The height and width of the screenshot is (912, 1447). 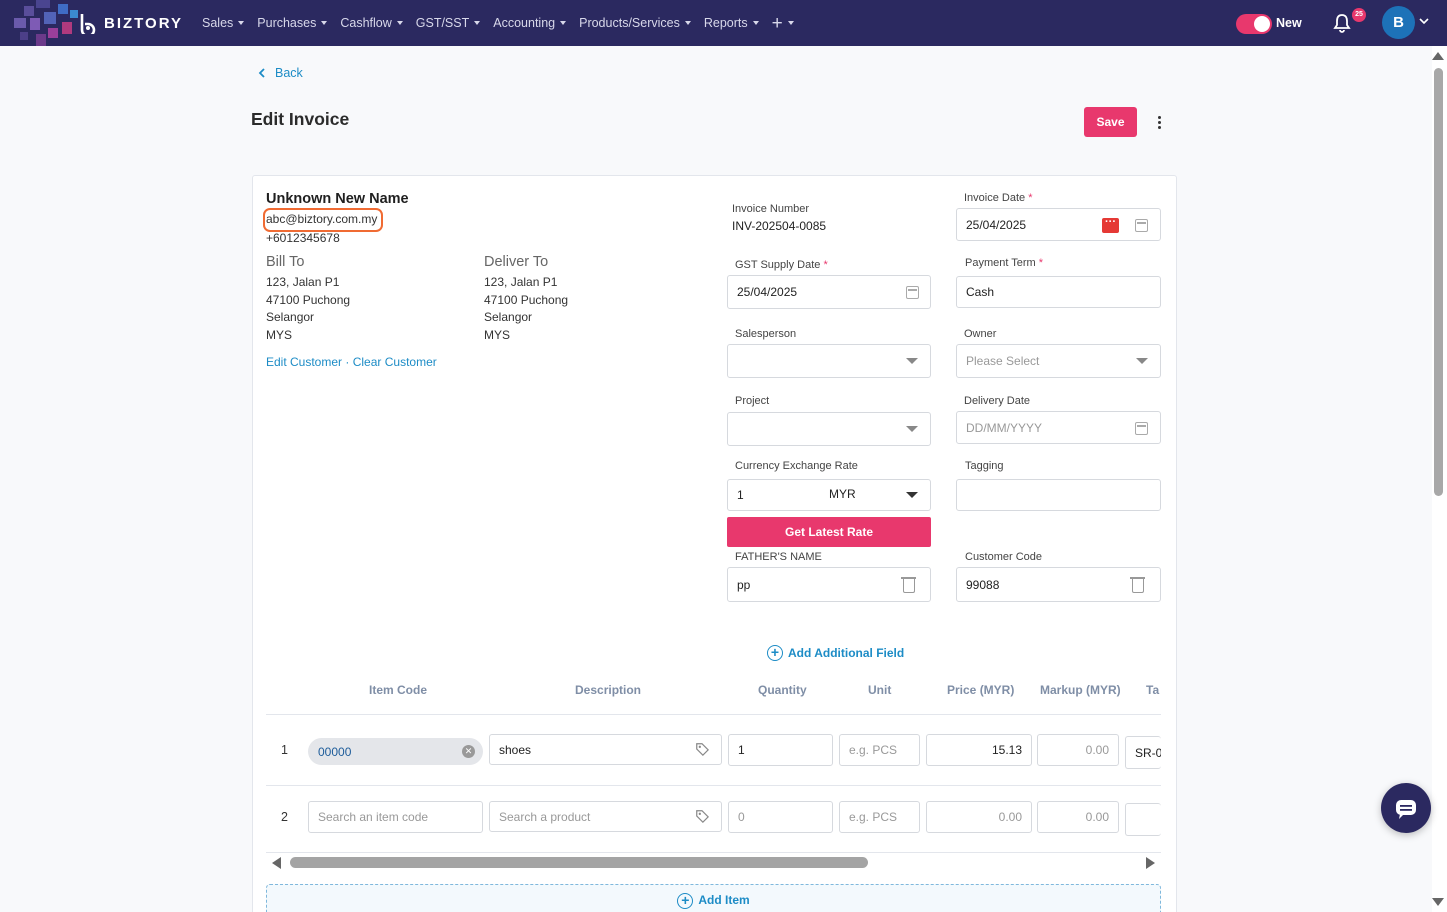 I want to click on deliver-to-line: MYS, so click(x=497, y=334).